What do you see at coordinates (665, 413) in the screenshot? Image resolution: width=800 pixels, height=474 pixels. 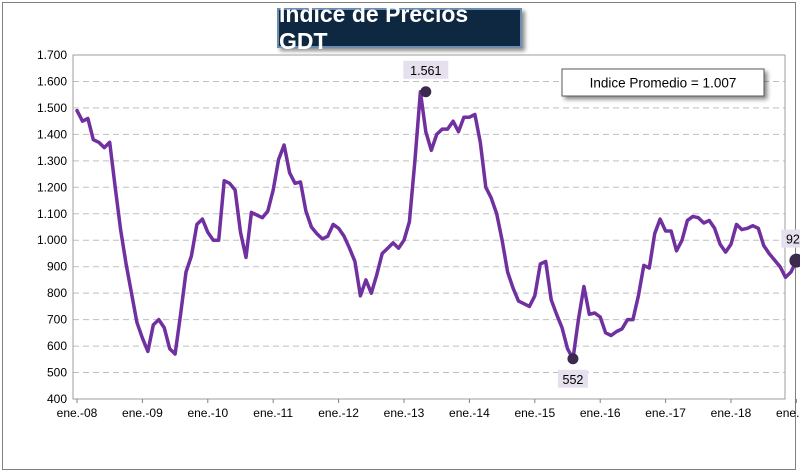 I see `x-tick-label: ene.-17` at bounding box center [665, 413].